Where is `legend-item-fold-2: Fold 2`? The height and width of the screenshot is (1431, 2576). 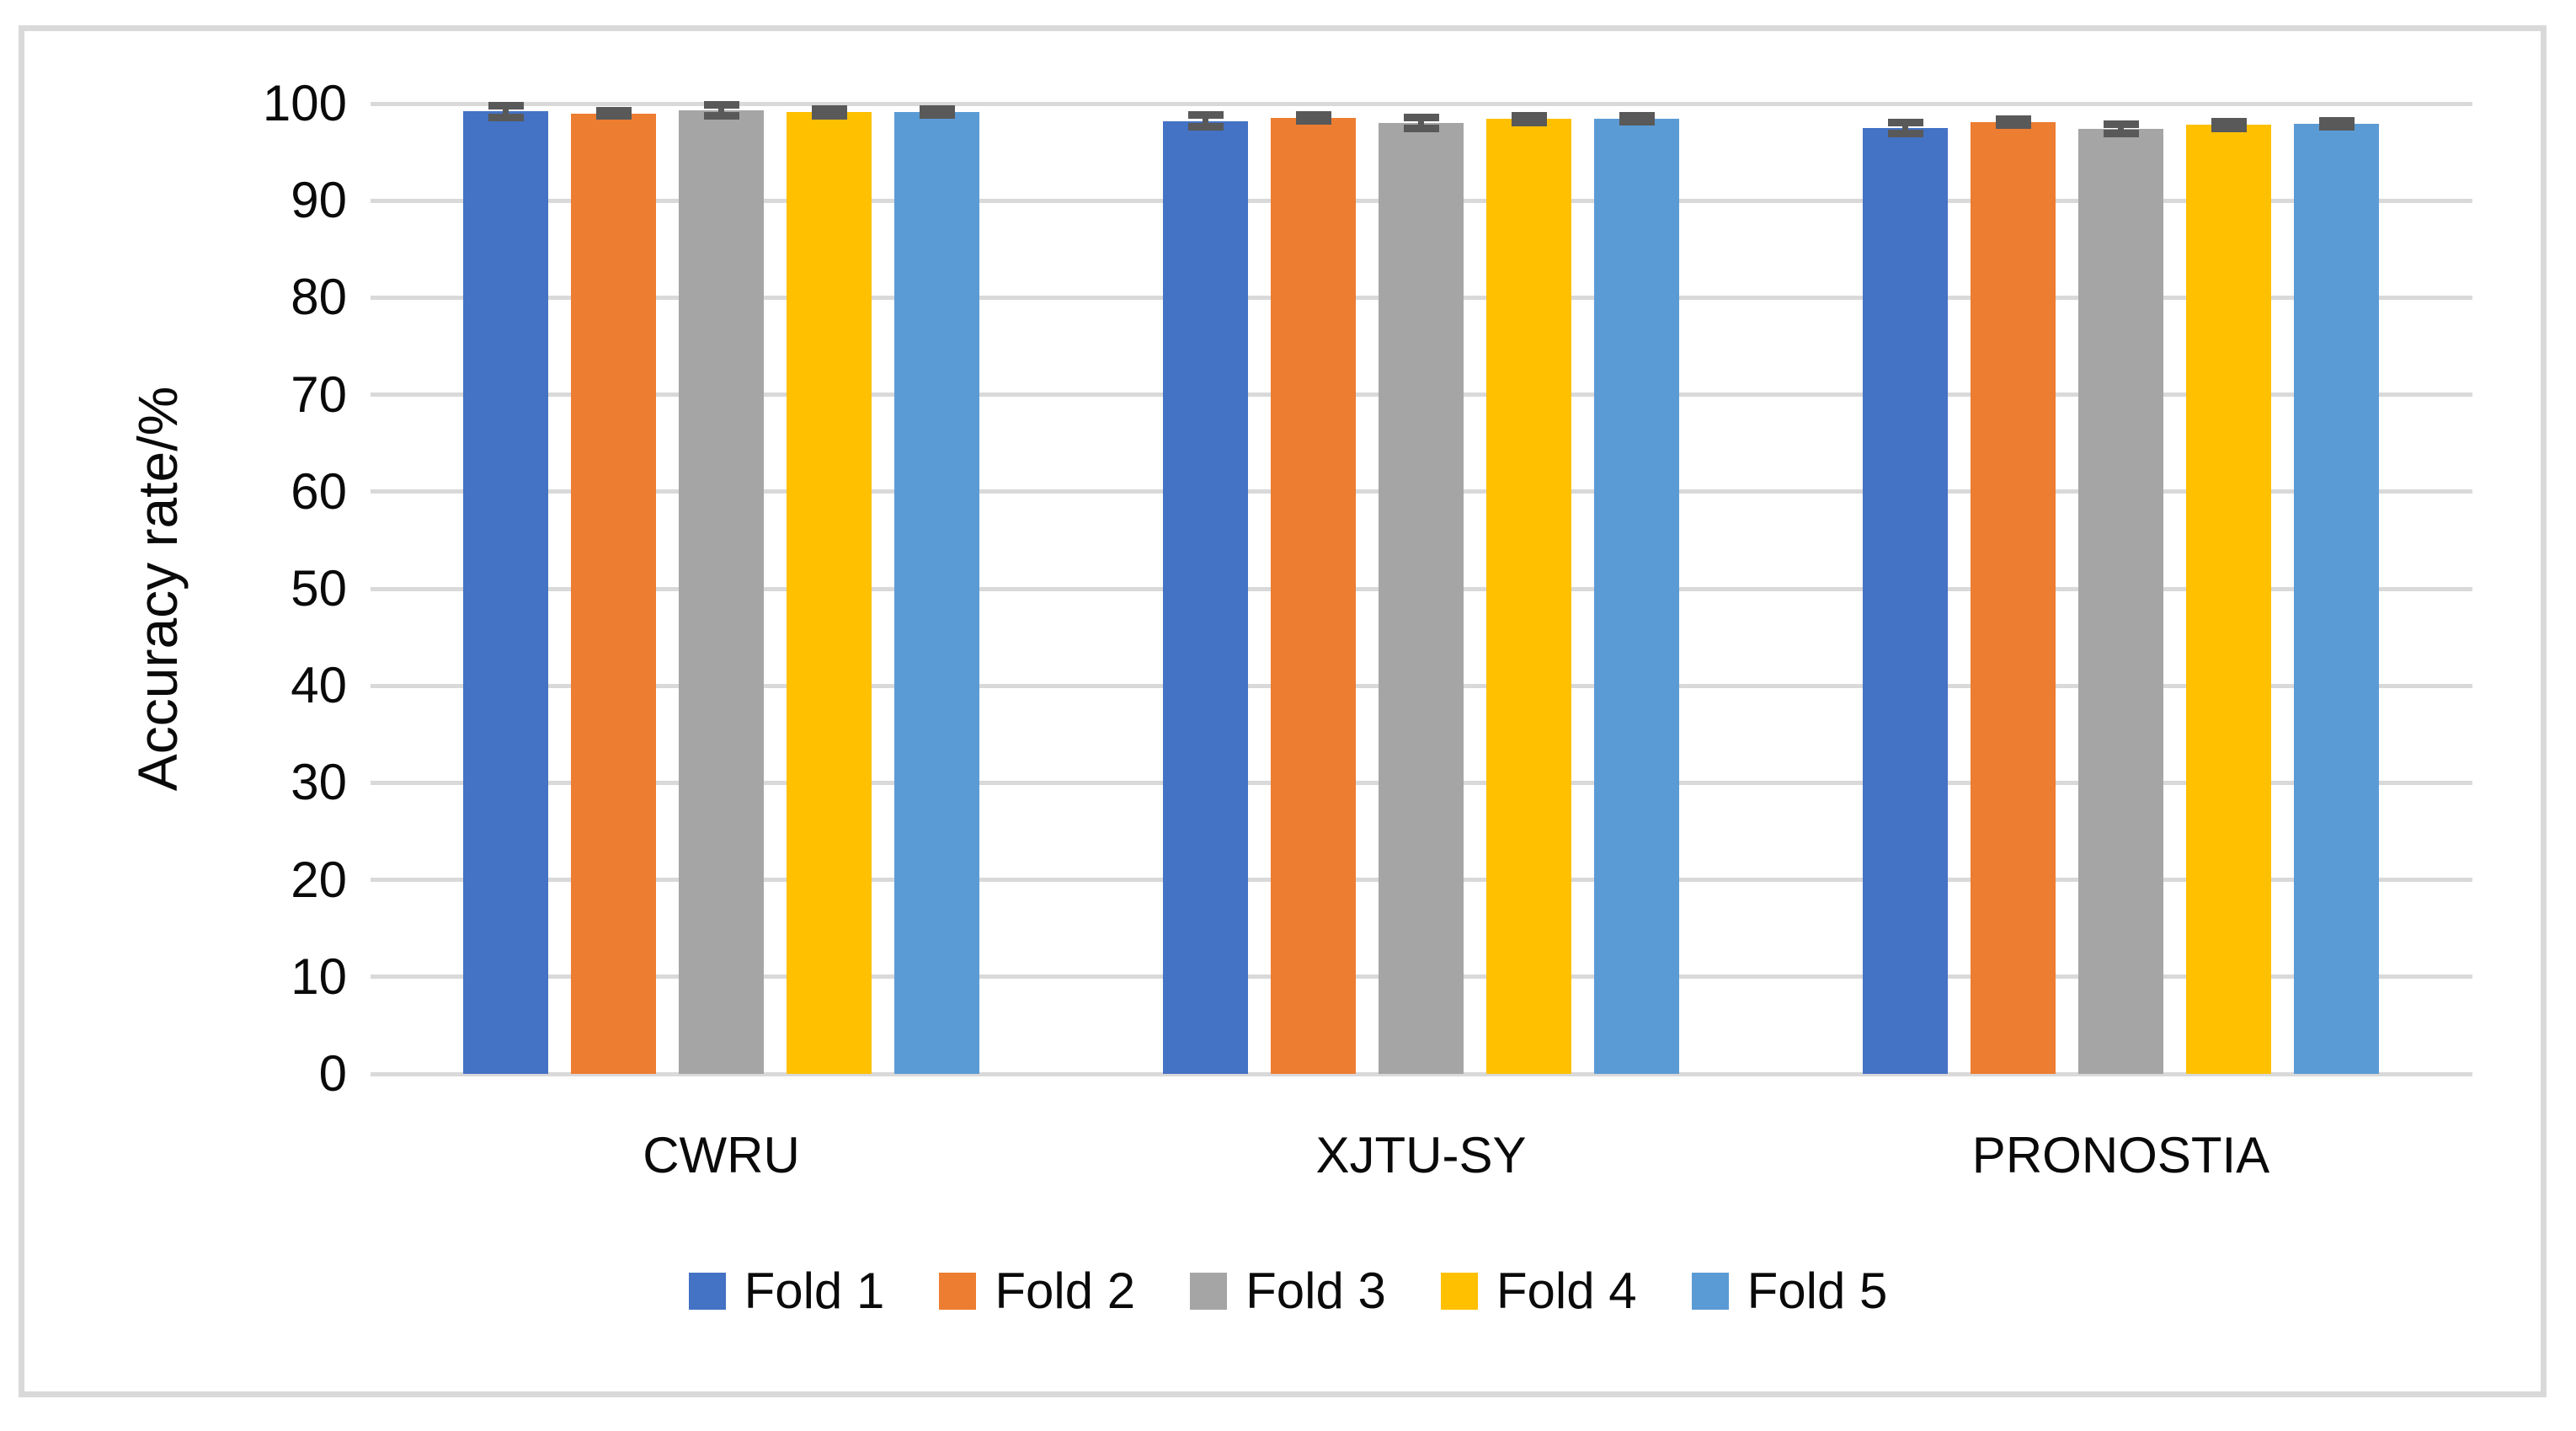
legend-item-fold-2: Fold 2 is located at coordinates (1037, 1291).